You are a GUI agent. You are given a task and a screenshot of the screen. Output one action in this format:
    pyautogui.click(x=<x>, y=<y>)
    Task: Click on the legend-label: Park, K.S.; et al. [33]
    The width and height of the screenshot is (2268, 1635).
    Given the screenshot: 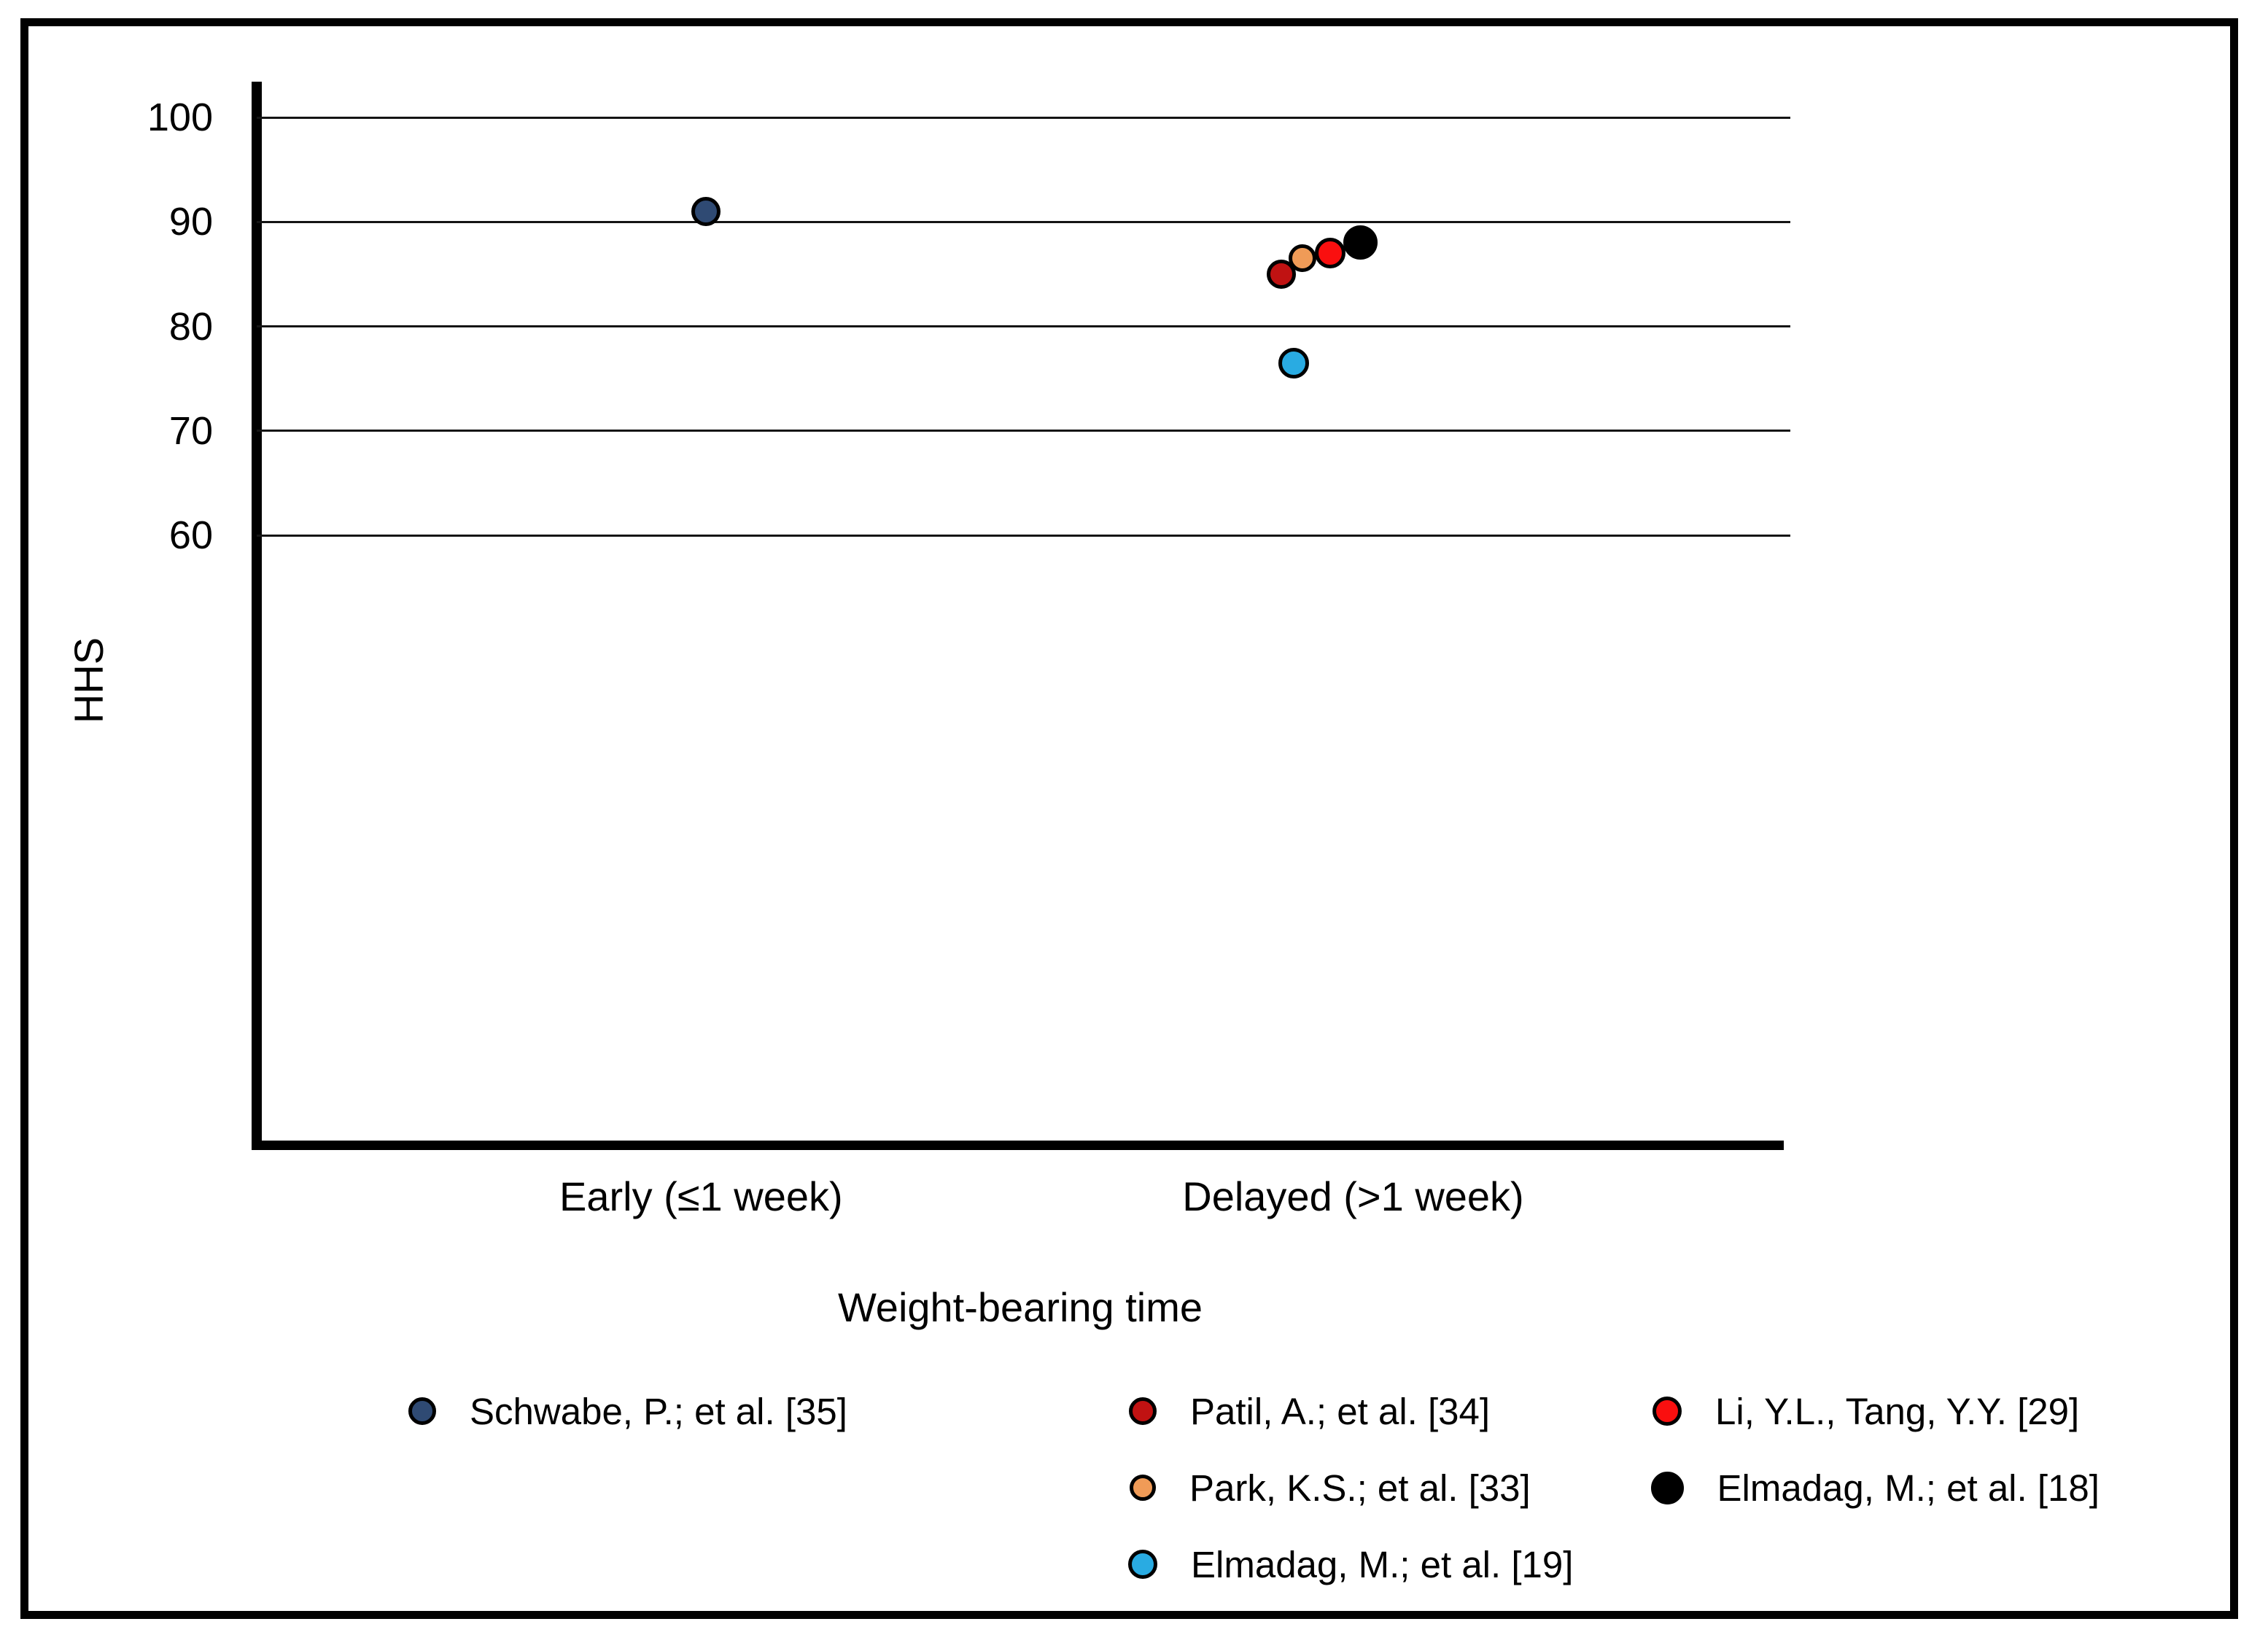 What is the action you would take?
    pyautogui.click(x=1360, y=1488)
    